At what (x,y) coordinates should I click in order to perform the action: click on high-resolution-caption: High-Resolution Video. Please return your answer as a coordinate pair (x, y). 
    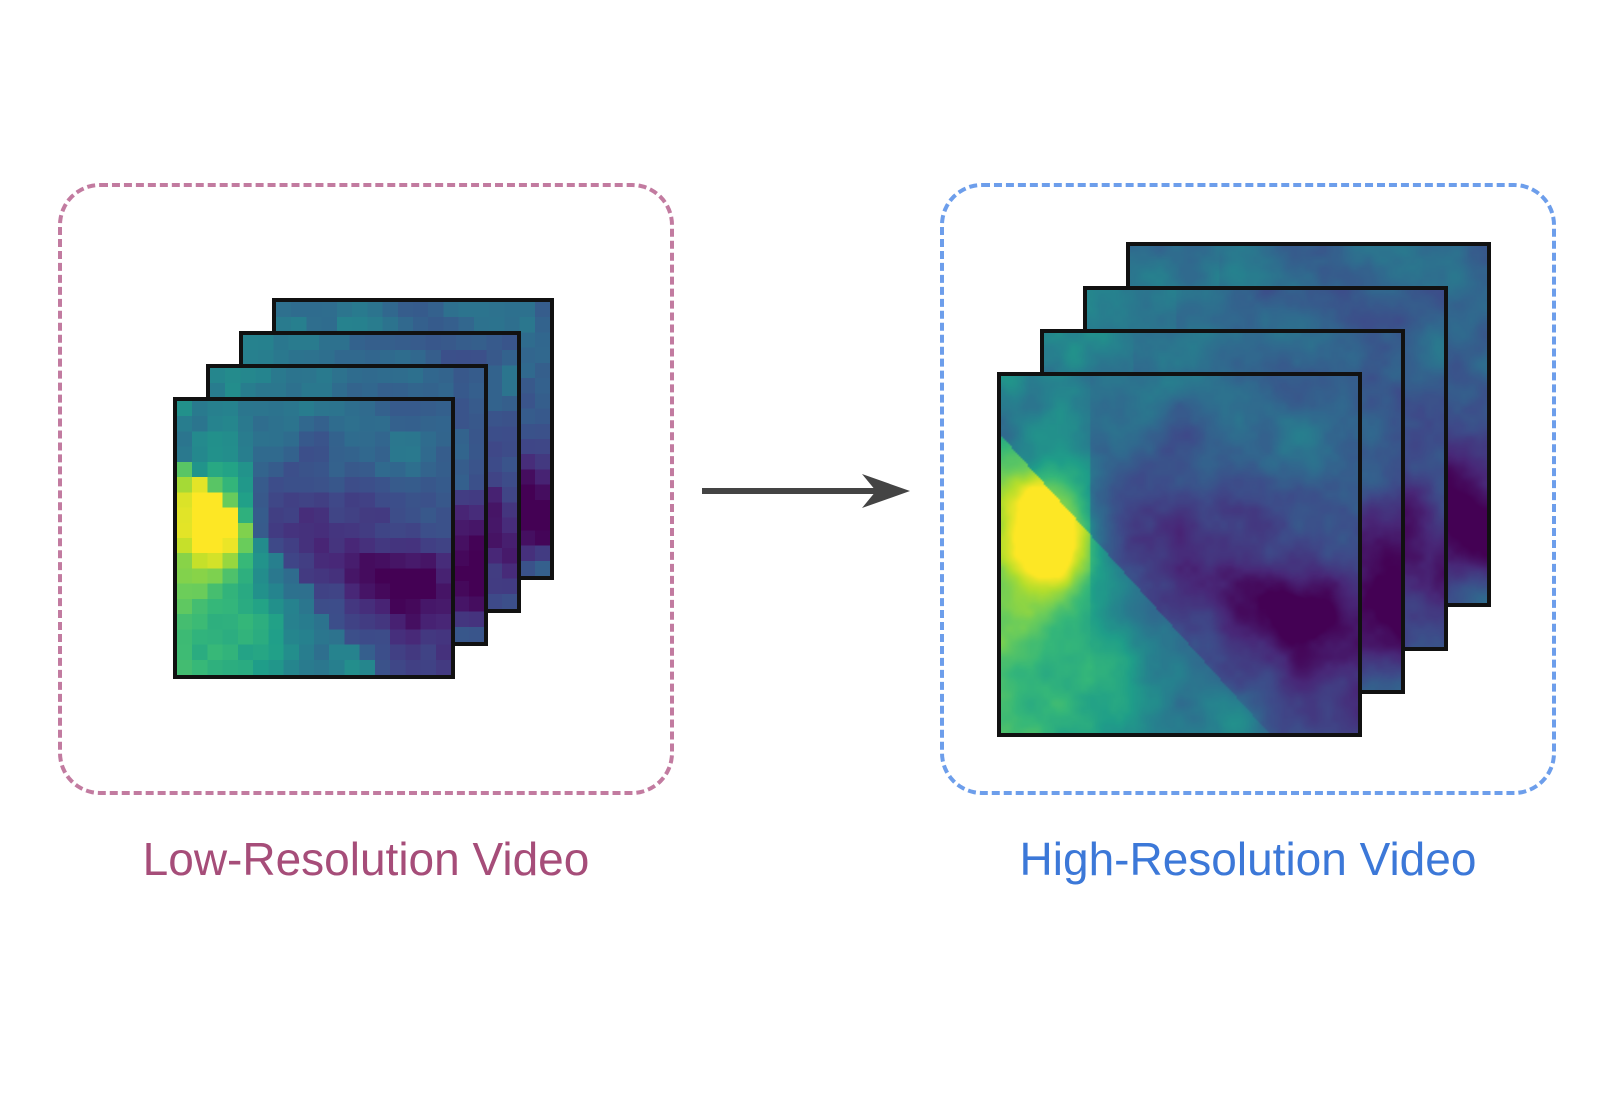
    Looking at the image, I should click on (1248, 859).